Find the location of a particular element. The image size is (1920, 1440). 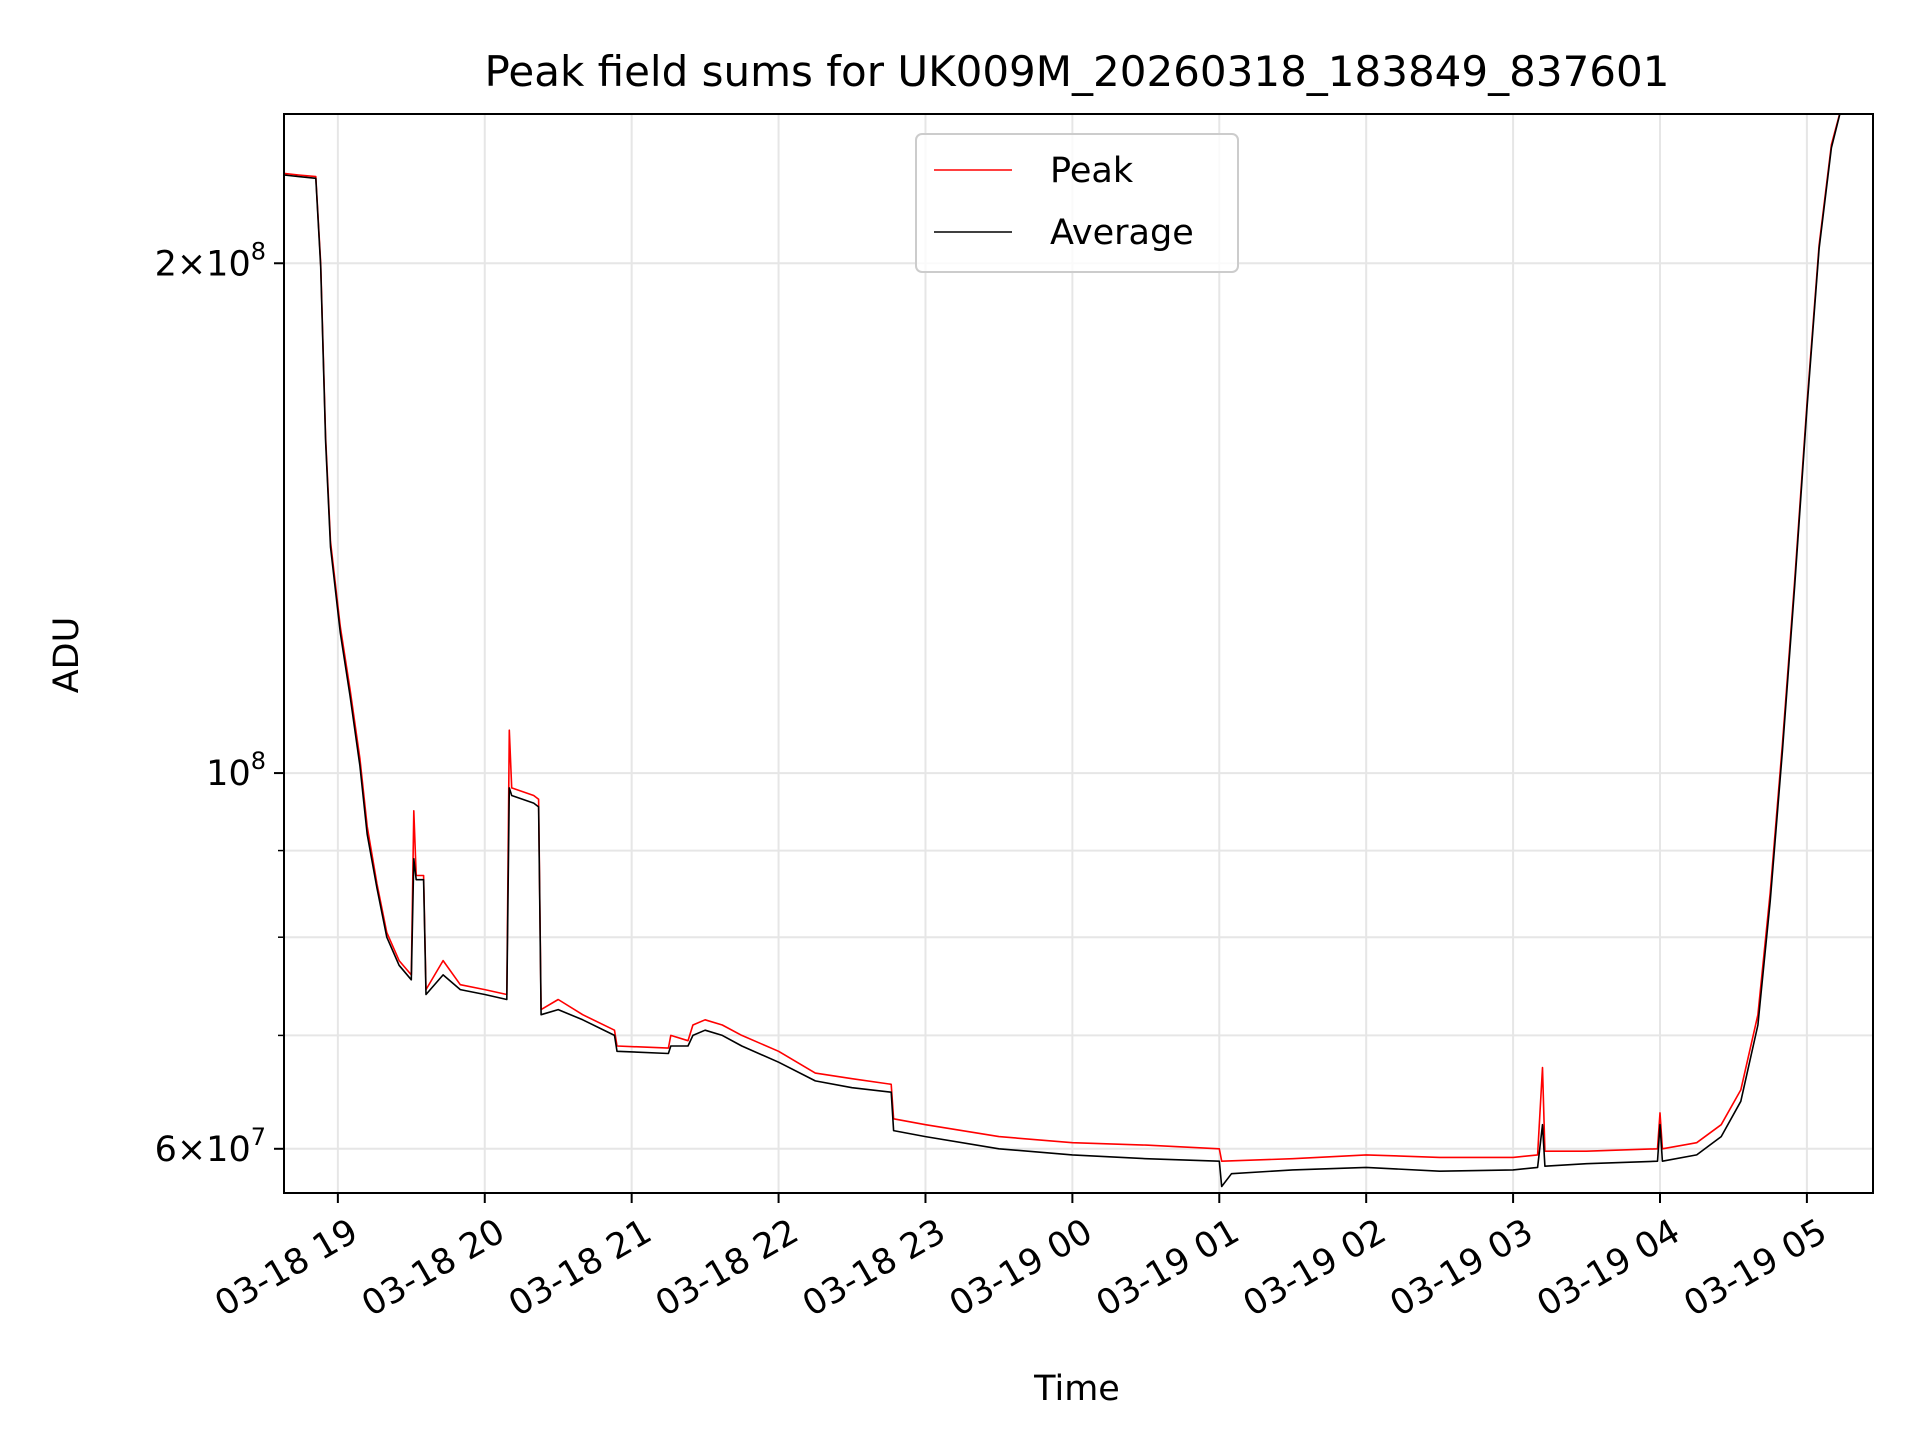

x-axis-title: Time is located at coordinates (1076, 1389).